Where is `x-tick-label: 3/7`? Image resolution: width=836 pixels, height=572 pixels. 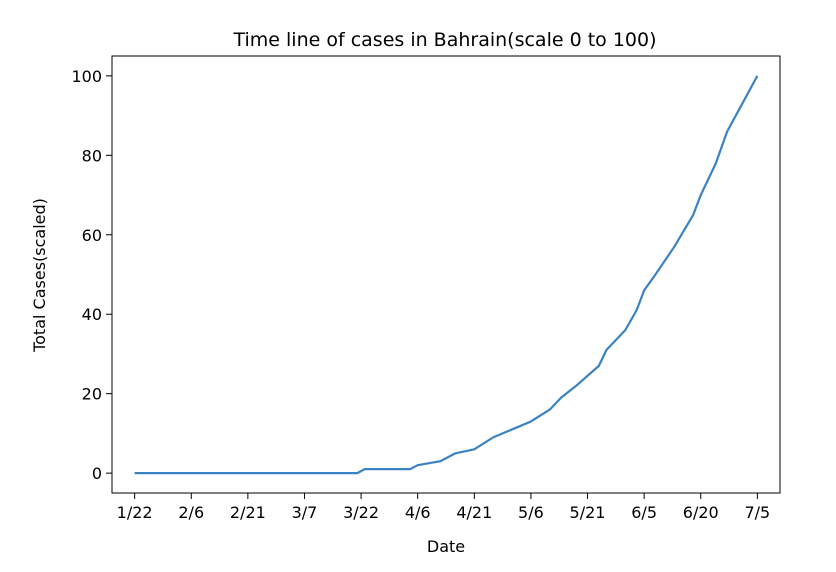
x-tick-label: 3/7 is located at coordinates (305, 512).